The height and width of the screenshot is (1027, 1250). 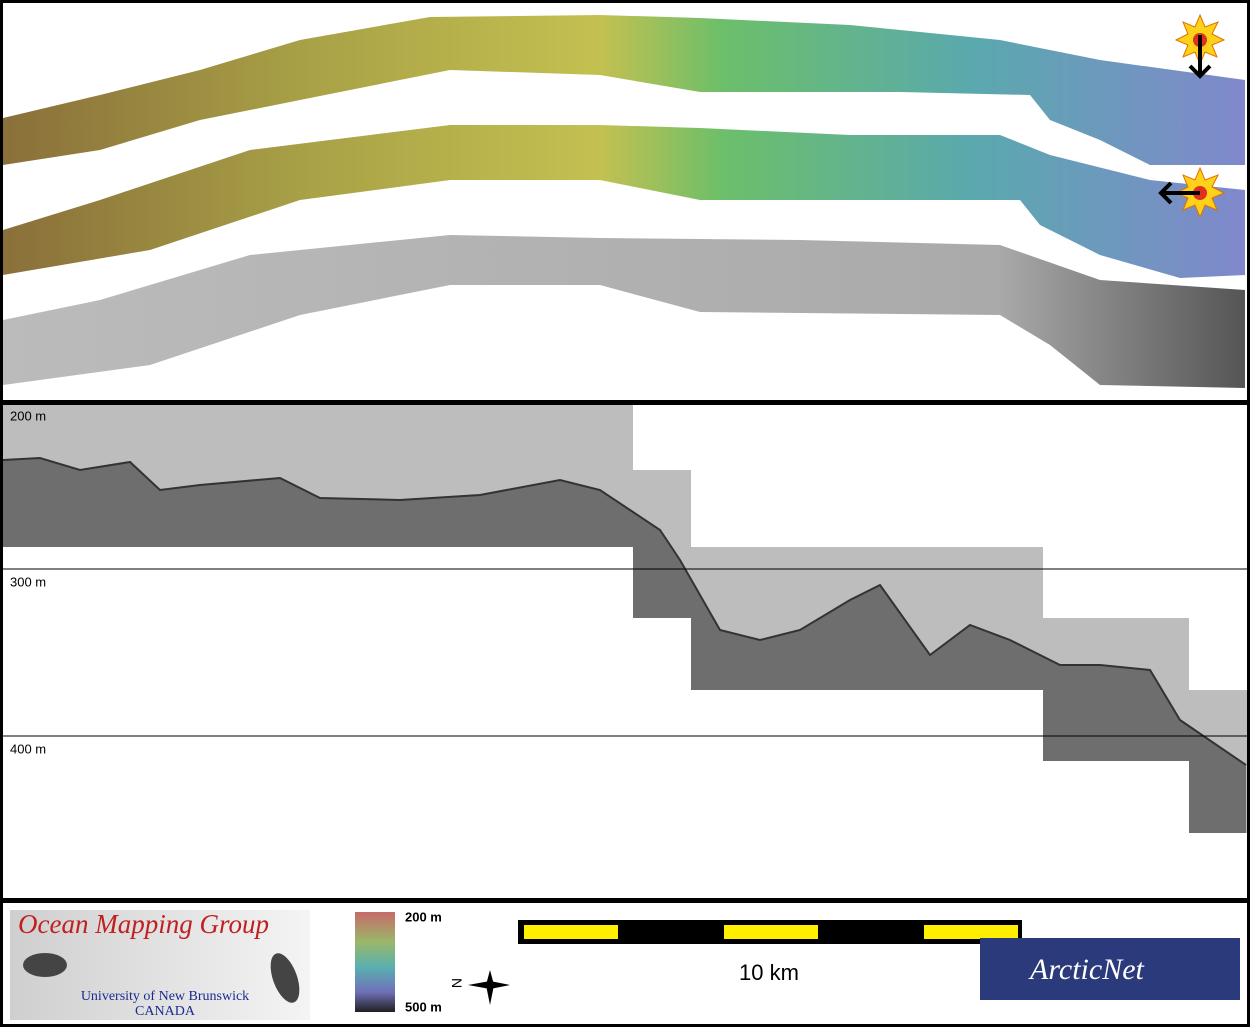 What do you see at coordinates (770, 932) in the screenshot?
I see `scale-bar` at bounding box center [770, 932].